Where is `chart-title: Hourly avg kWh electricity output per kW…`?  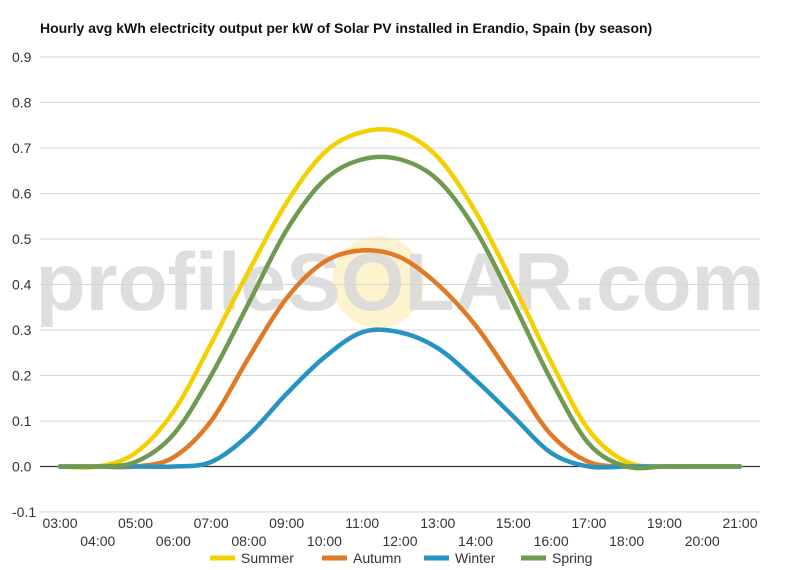 chart-title: Hourly avg kWh electricity output per kW… is located at coordinates (346, 28).